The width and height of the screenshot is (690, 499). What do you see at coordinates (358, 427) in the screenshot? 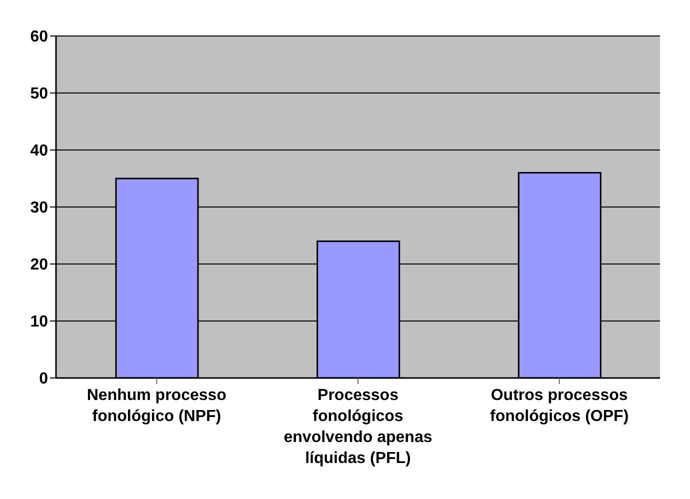
I see `x-tick-label: Processos fonológicos envolvendo apenas líquidas (PFL)` at bounding box center [358, 427].